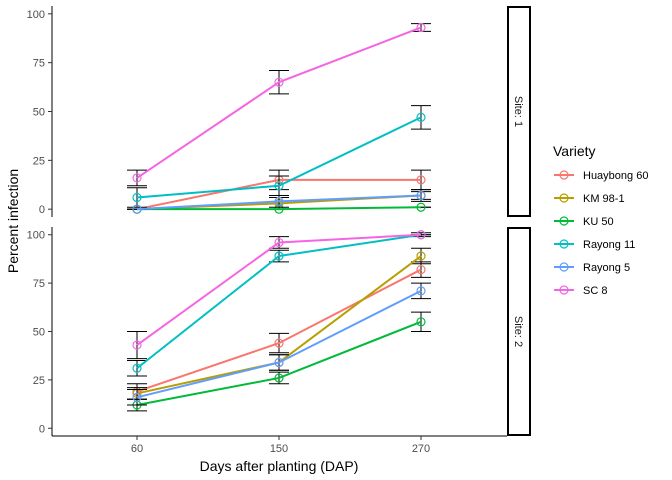 The width and height of the screenshot is (672, 480). What do you see at coordinates (13, 221) in the screenshot?
I see `y-axis-title: Percent infection` at bounding box center [13, 221].